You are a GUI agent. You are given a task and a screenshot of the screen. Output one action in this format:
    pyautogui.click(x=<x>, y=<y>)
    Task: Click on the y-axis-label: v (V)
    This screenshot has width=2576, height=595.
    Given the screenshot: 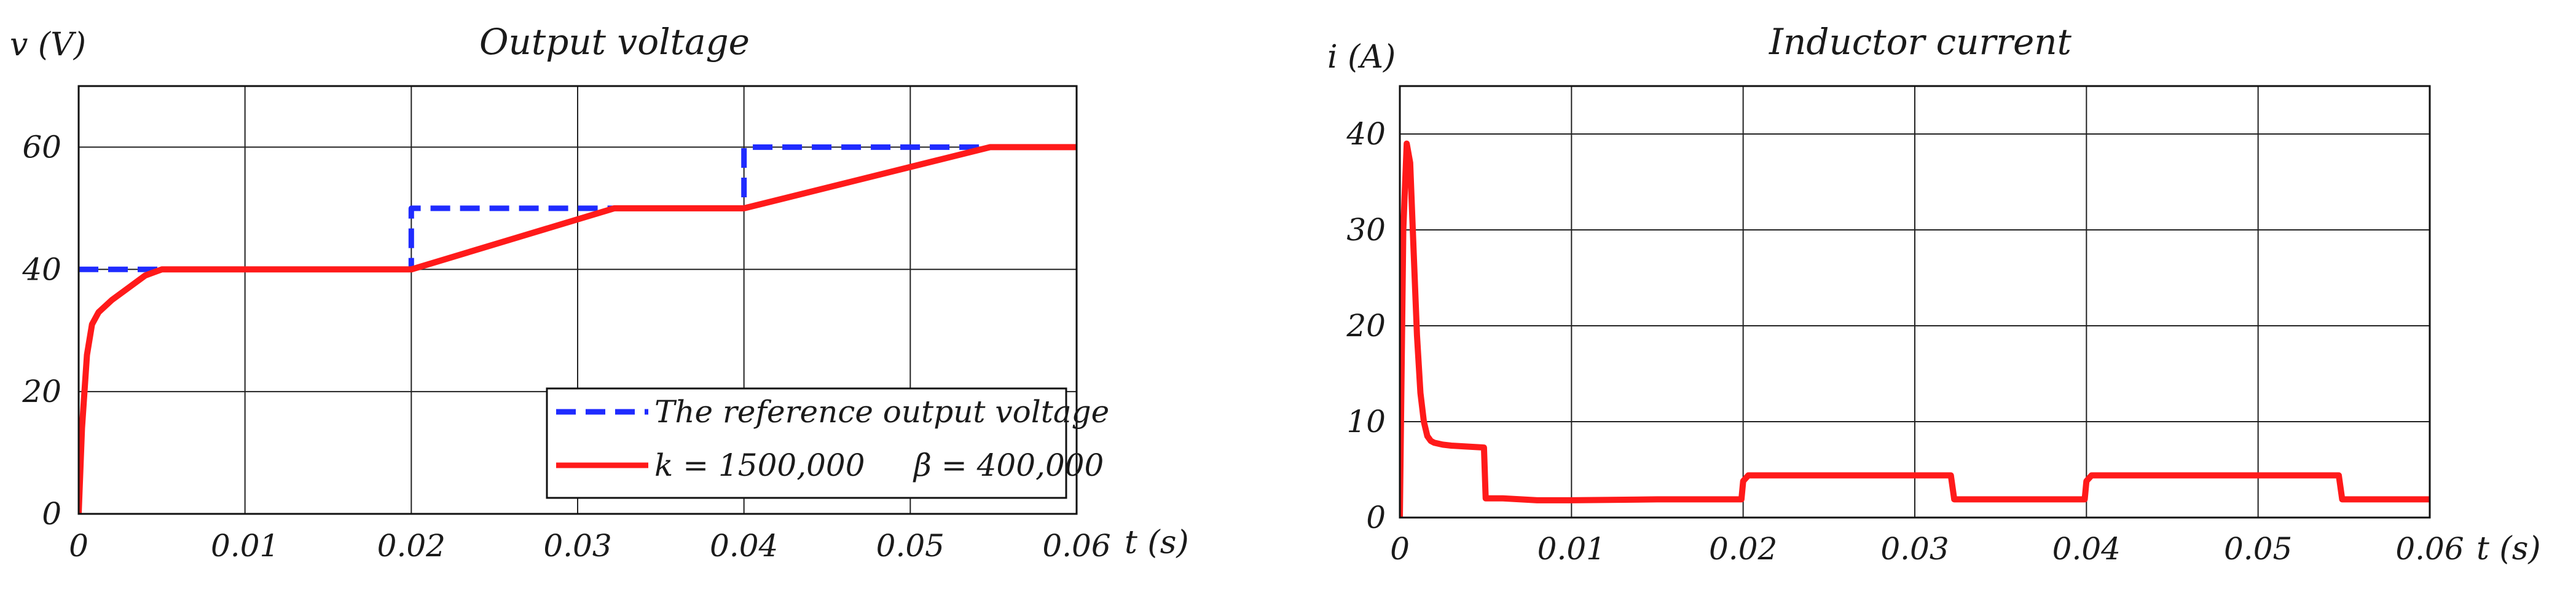 What is the action you would take?
    pyautogui.click(x=48, y=44)
    